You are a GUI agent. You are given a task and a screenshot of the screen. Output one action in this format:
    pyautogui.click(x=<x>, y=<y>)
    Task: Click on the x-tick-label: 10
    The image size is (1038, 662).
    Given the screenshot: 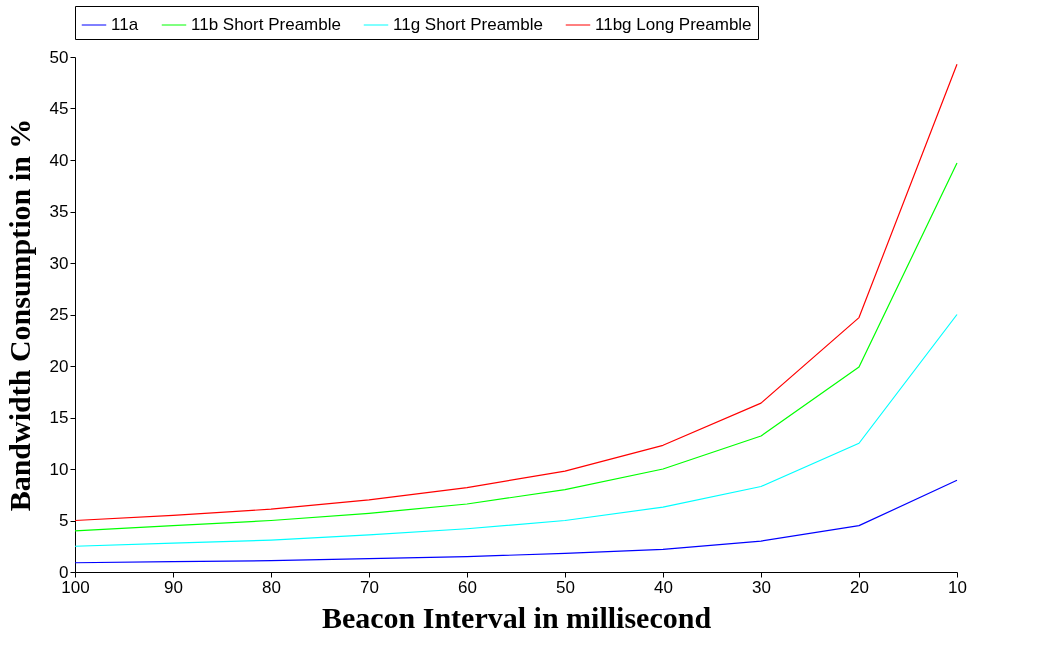 What is the action you would take?
    pyautogui.click(x=957, y=587)
    